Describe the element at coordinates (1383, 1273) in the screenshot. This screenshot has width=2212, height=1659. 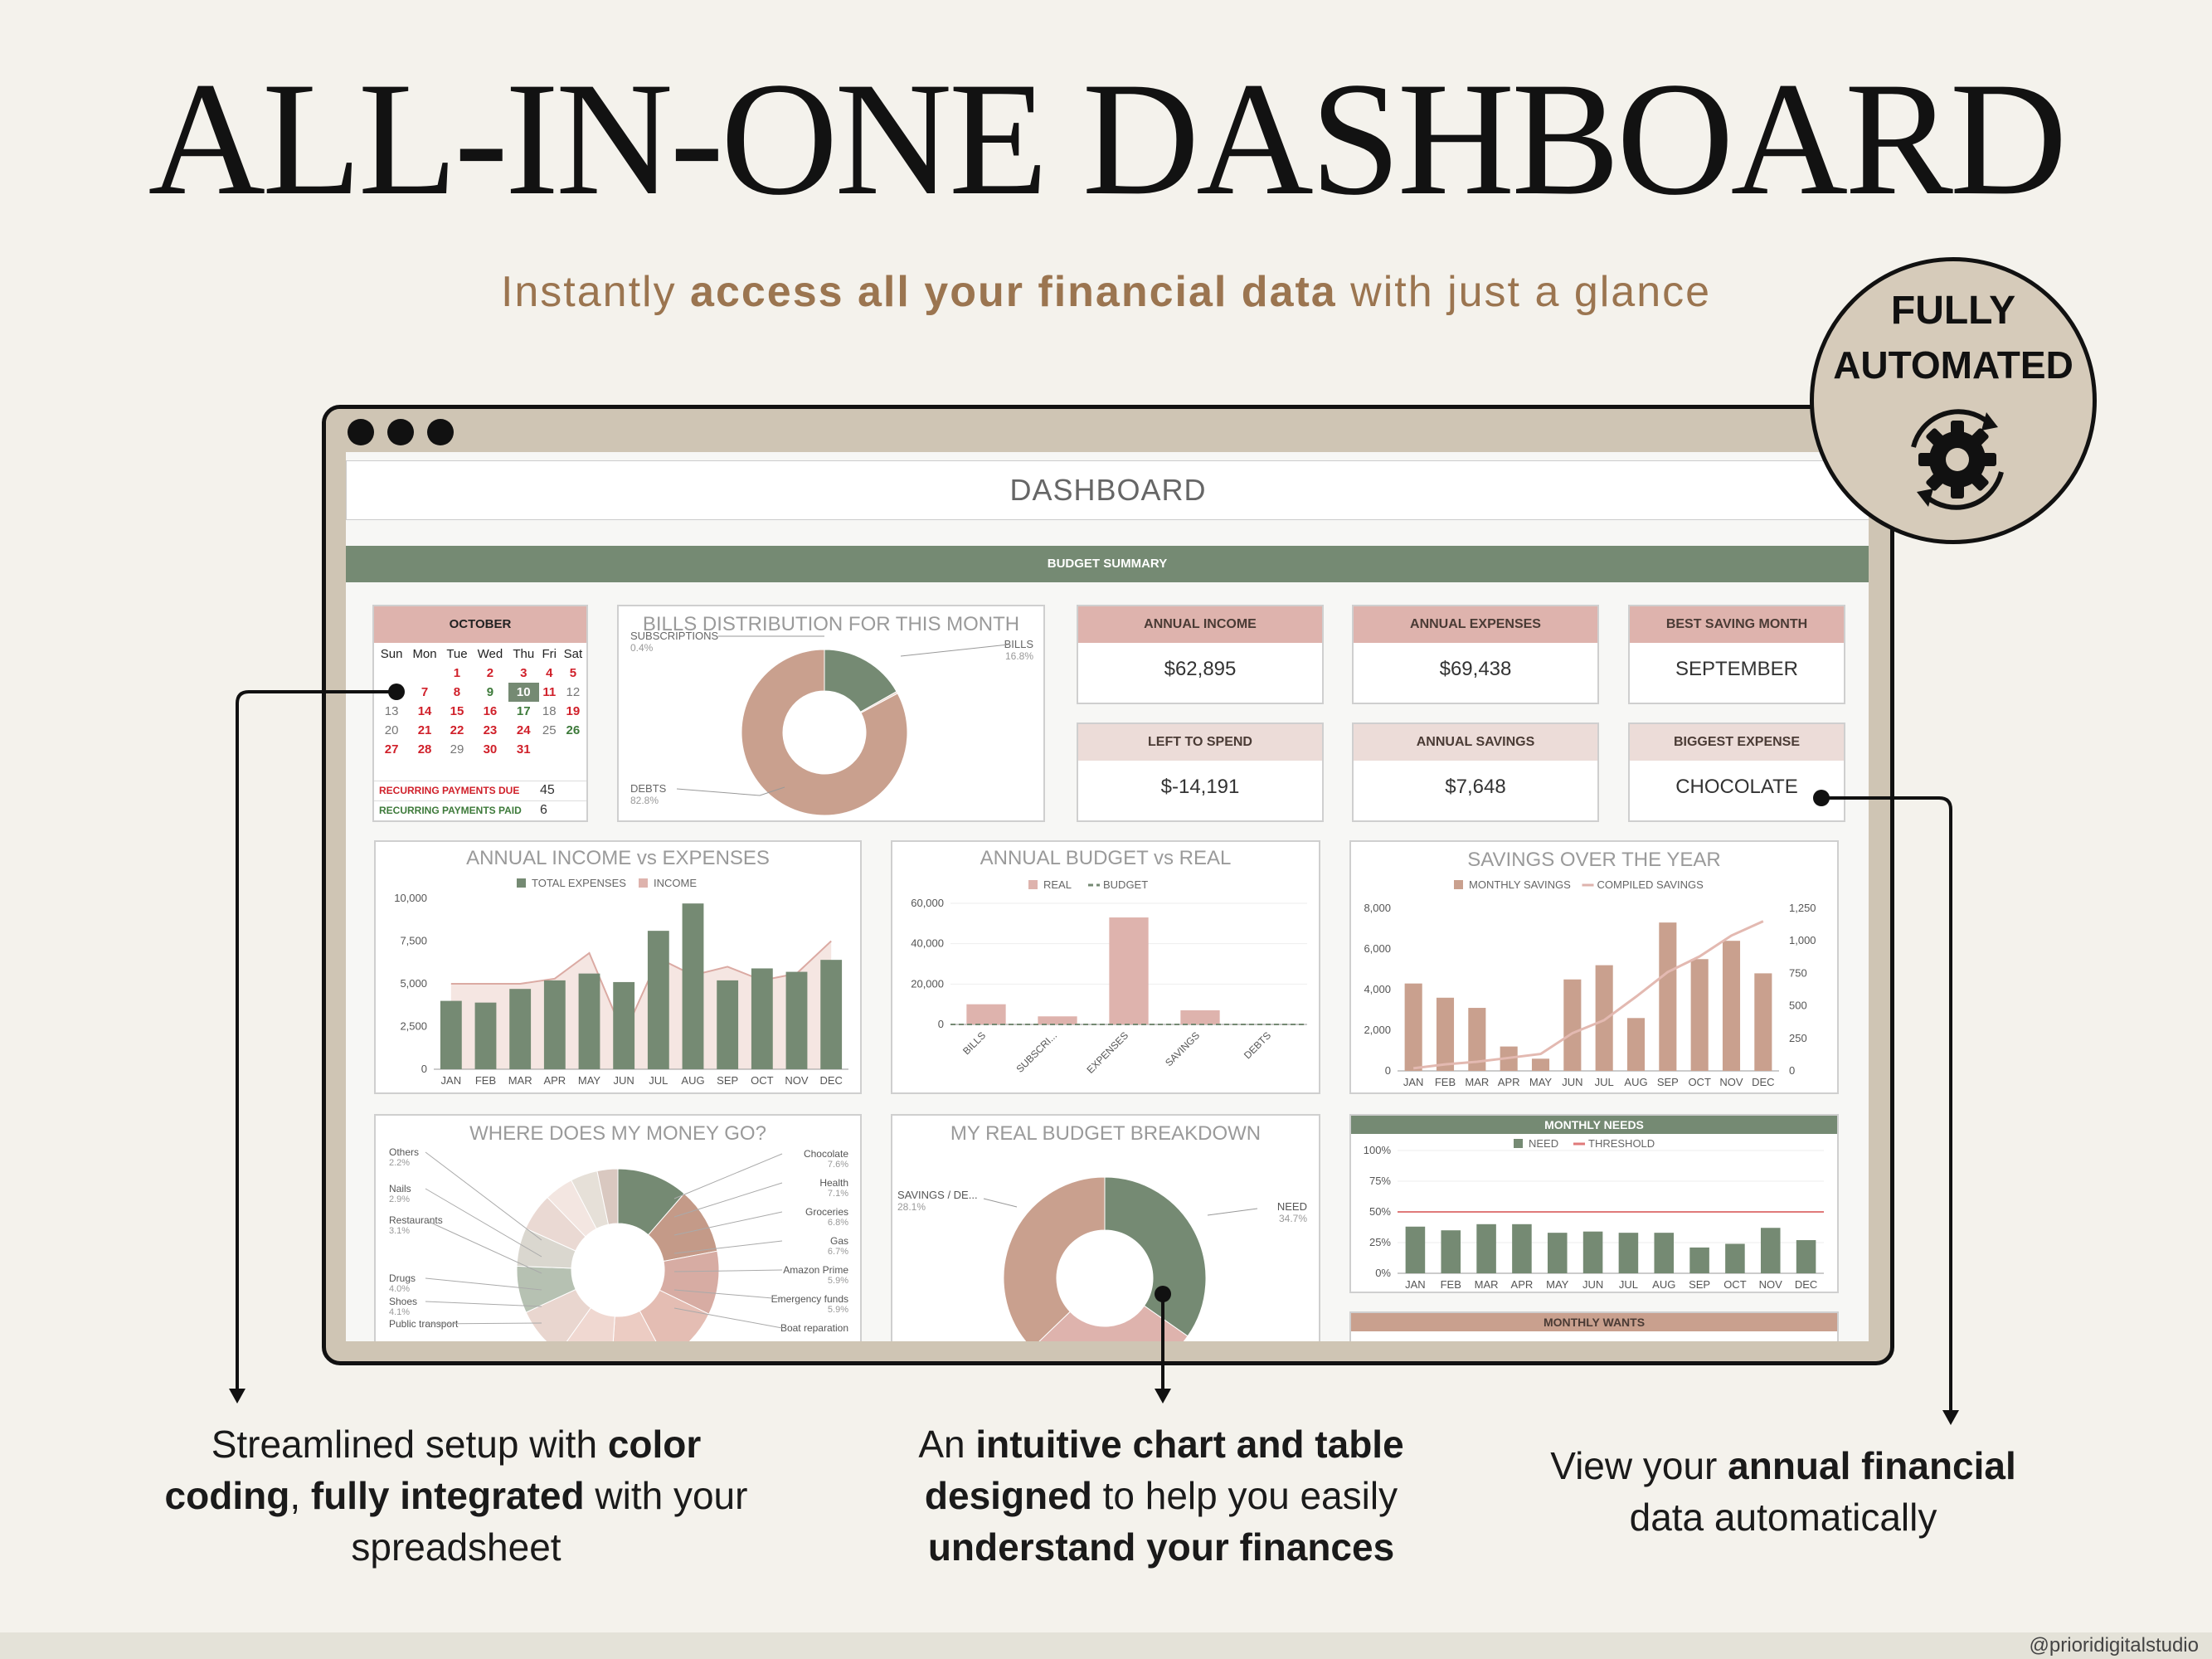
I see `y-tick-label: 0%` at that location.